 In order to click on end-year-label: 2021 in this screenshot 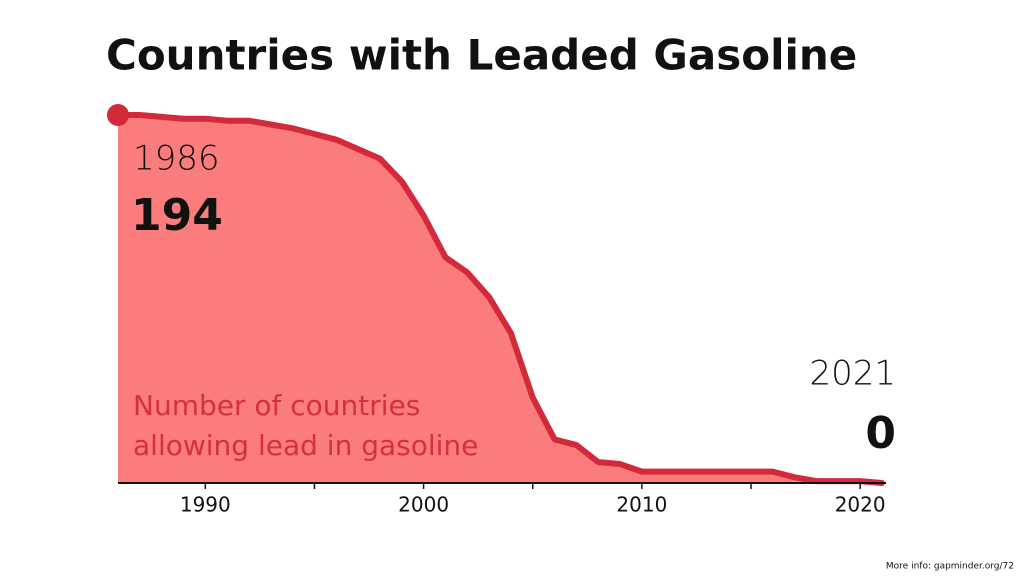, I will do `click(852, 374)`.